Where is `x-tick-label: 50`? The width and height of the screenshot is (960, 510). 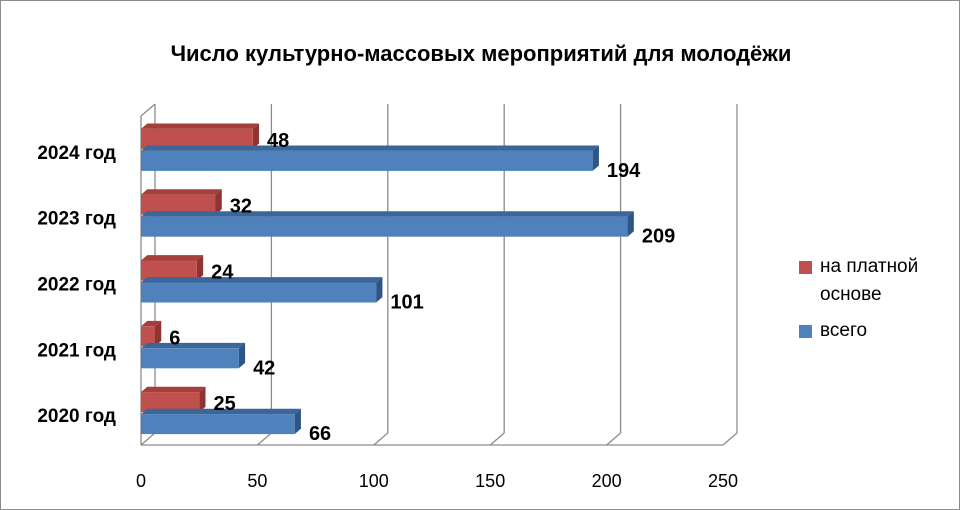 x-tick-label: 50 is located at coordinates (257, 481).